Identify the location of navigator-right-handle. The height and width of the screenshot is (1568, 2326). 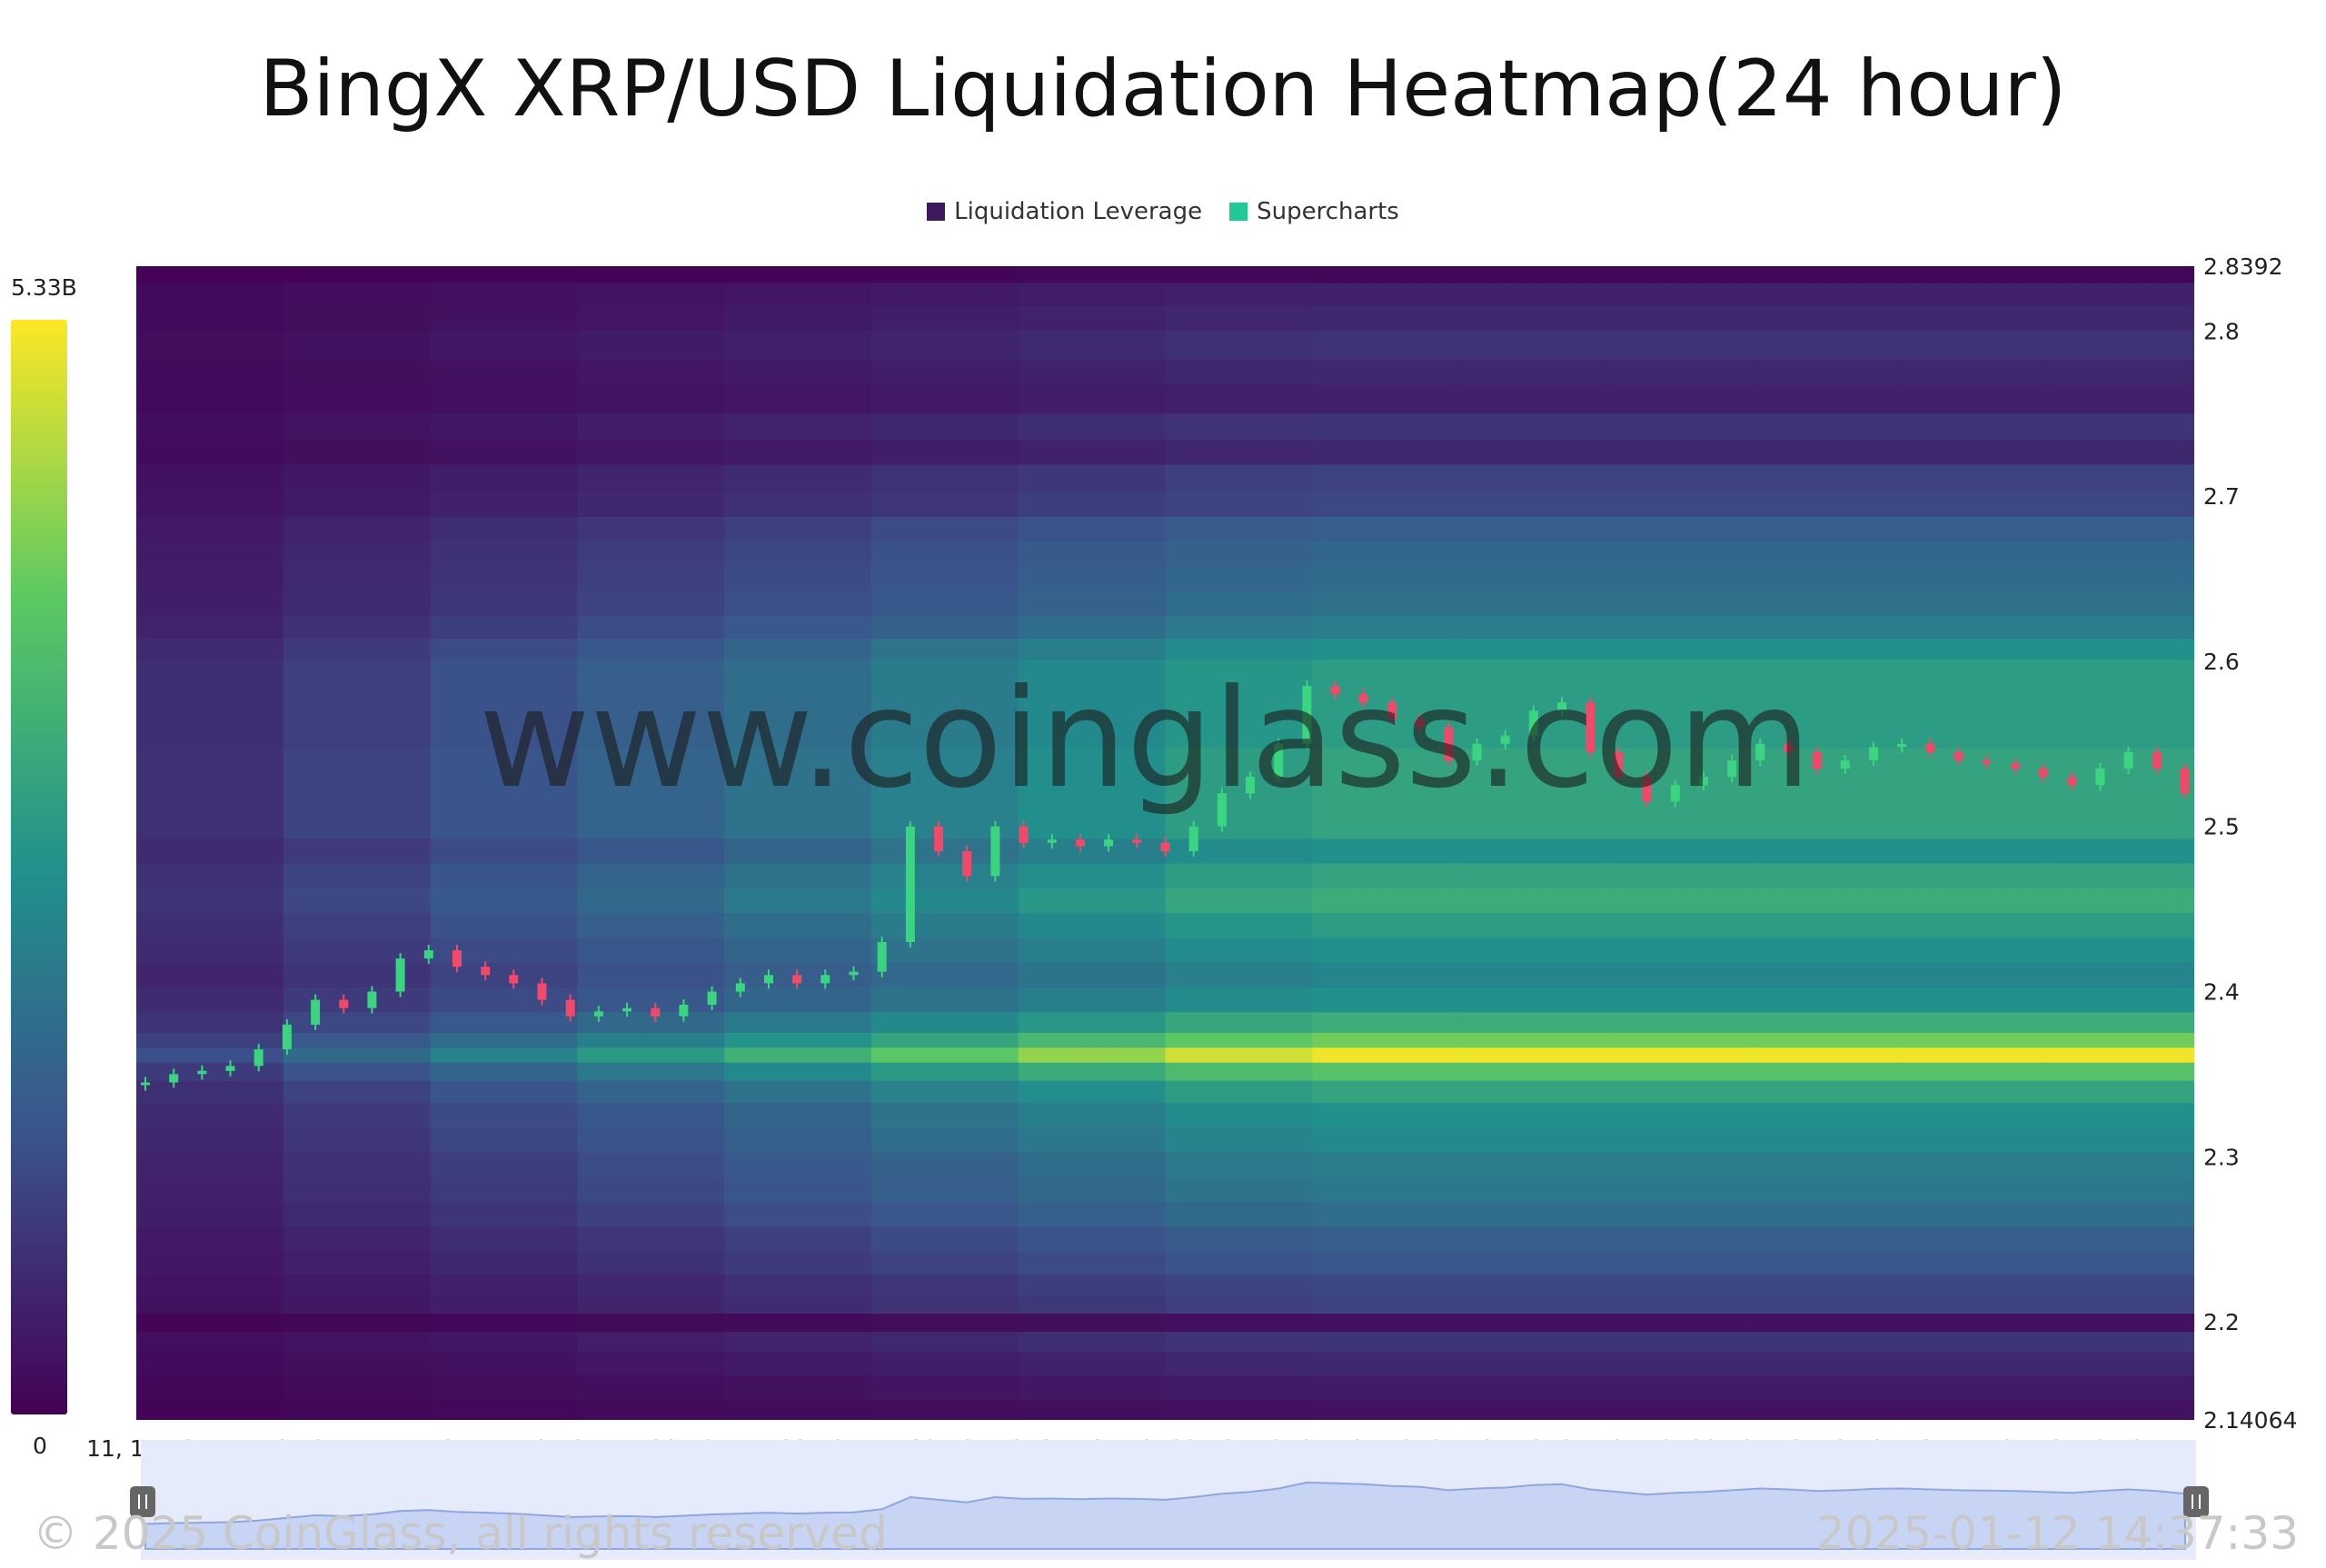
(2196, 1501).